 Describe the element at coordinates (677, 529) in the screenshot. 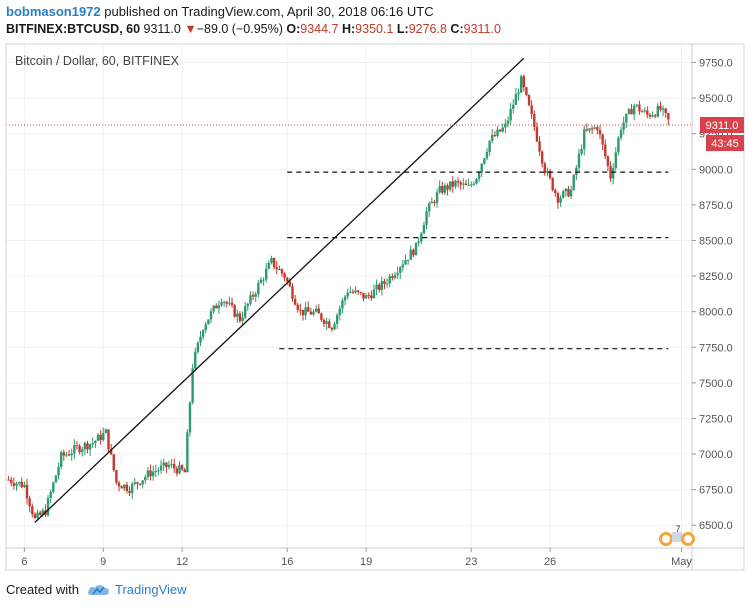

I see `event-count-badge: 7` at that location.